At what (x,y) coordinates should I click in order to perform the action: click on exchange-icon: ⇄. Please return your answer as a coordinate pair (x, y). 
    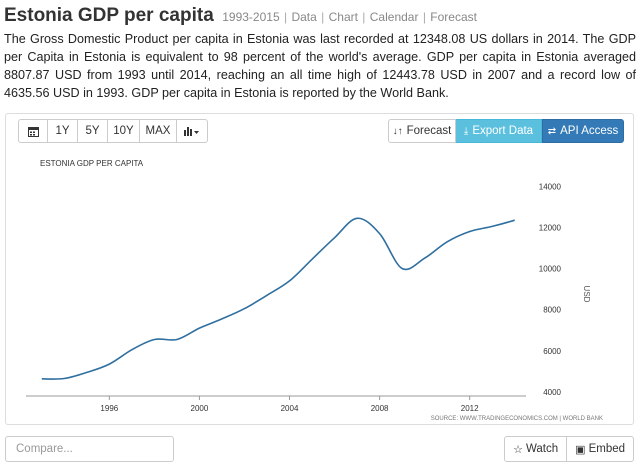
    Looking at the image, I should click on (552, 131).